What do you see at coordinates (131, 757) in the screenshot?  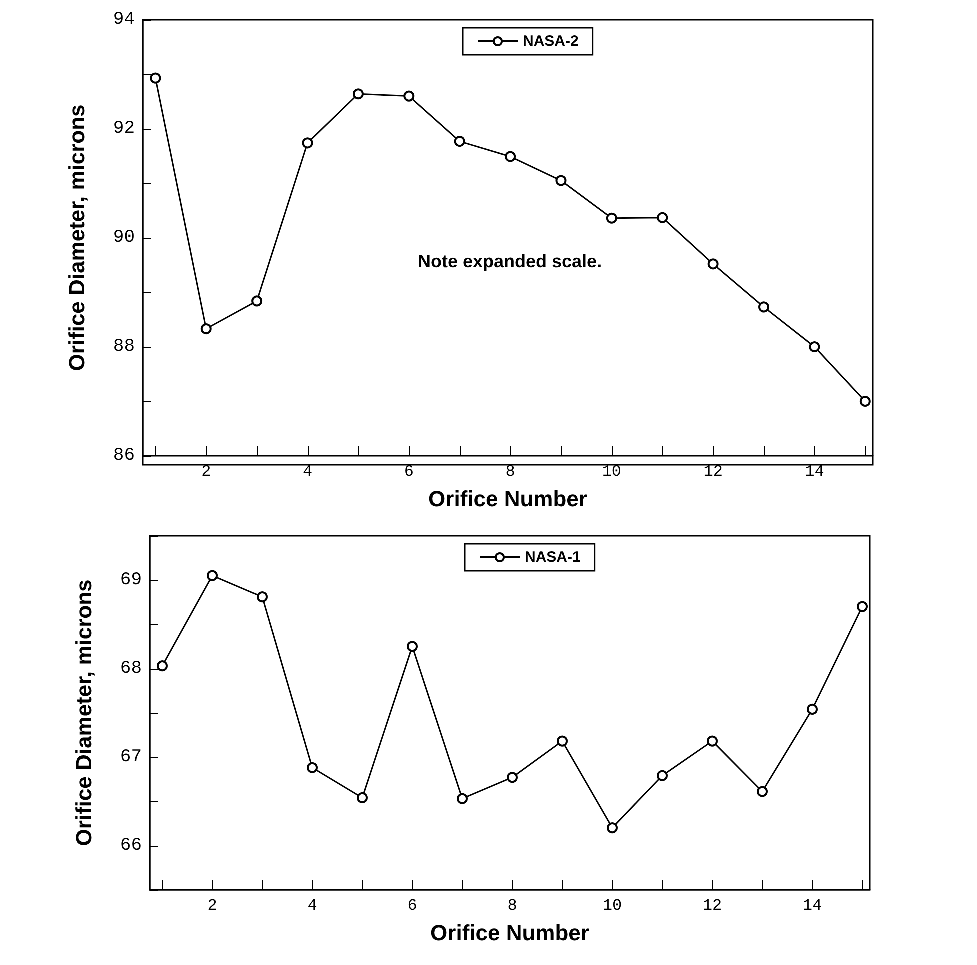 I see `y-tick-label: 67` at bounding box center [131, 757].